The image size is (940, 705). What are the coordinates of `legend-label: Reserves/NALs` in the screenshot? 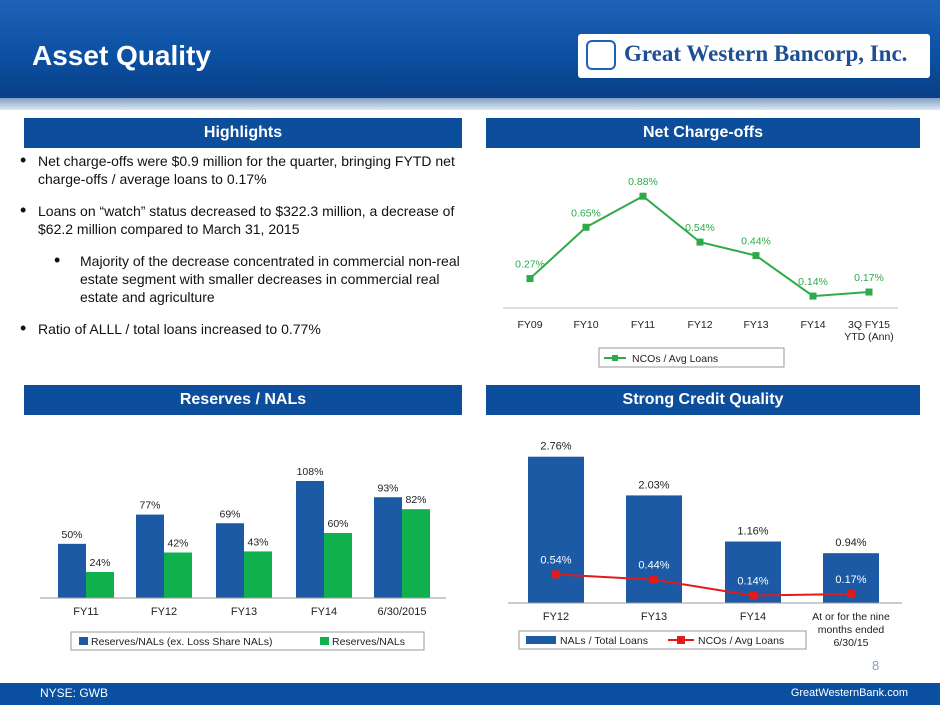 It's located at (368, 642).